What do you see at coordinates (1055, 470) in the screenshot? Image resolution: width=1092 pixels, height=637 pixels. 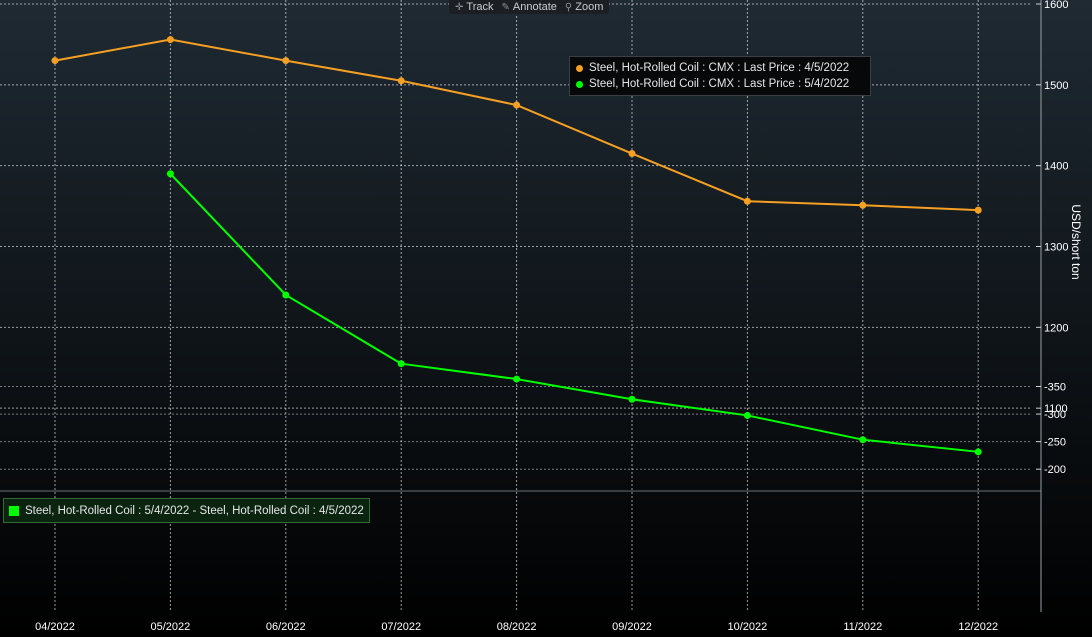 I see `lower-y-tick-label: -200` at bounding box center [1055, 470].